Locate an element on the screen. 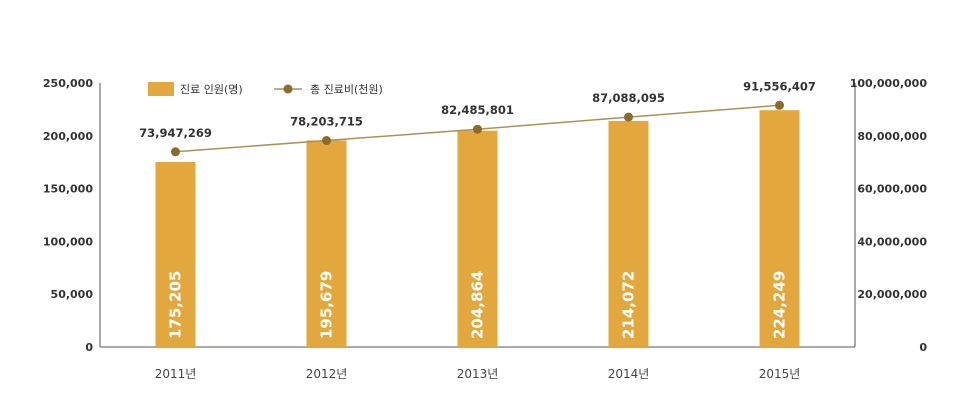 Image resolution: width=979 pixels, height=401 pixels. x-axis-categories: 2011년 2012년 2013년 2014년 2015년 is located at coordinates (478, 374).